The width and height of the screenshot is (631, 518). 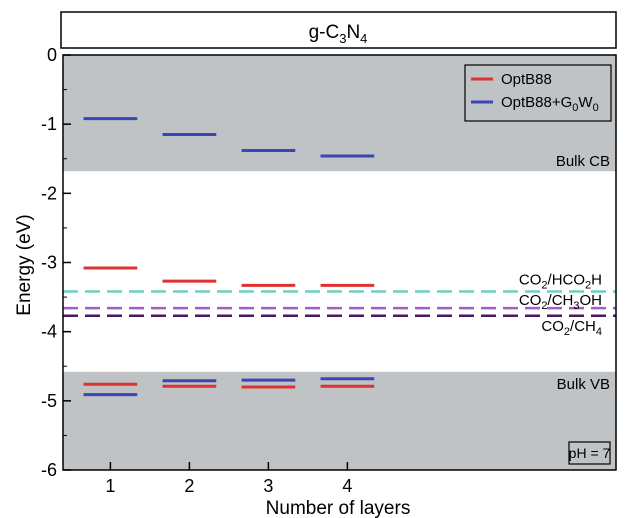 I want to click on reference-label: CO2/HCO2H, so click(x=560, y=282).